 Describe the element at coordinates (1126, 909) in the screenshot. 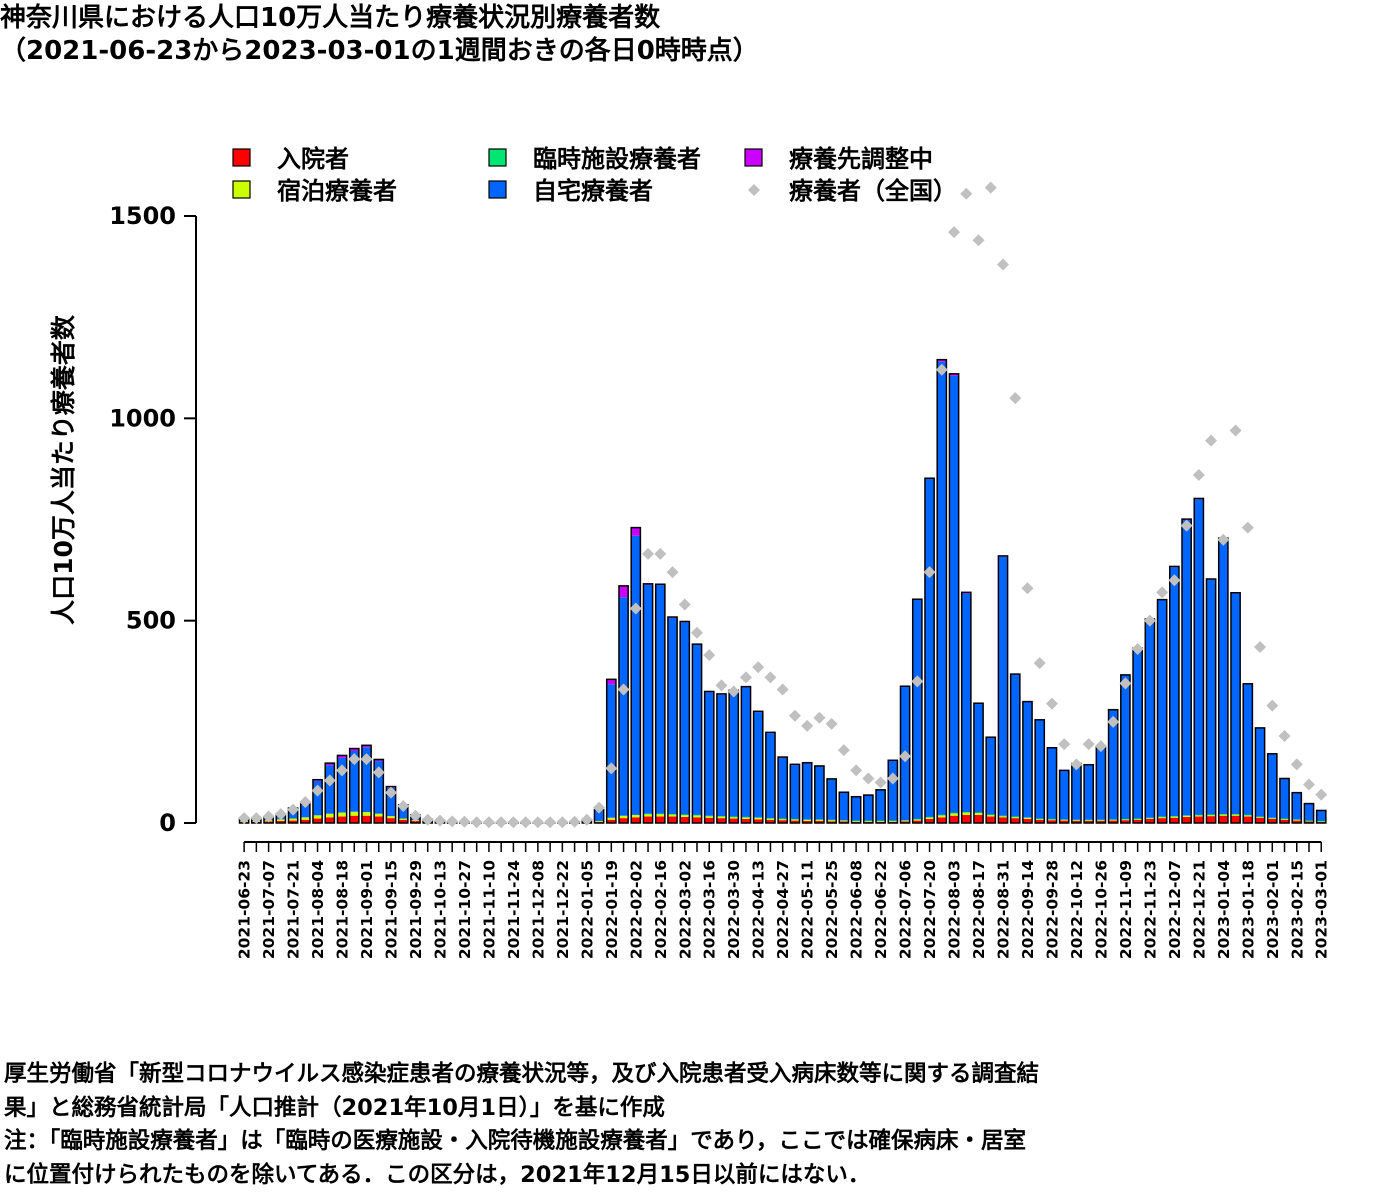

I see `x-tick-label: 2022-11-09` at that location.